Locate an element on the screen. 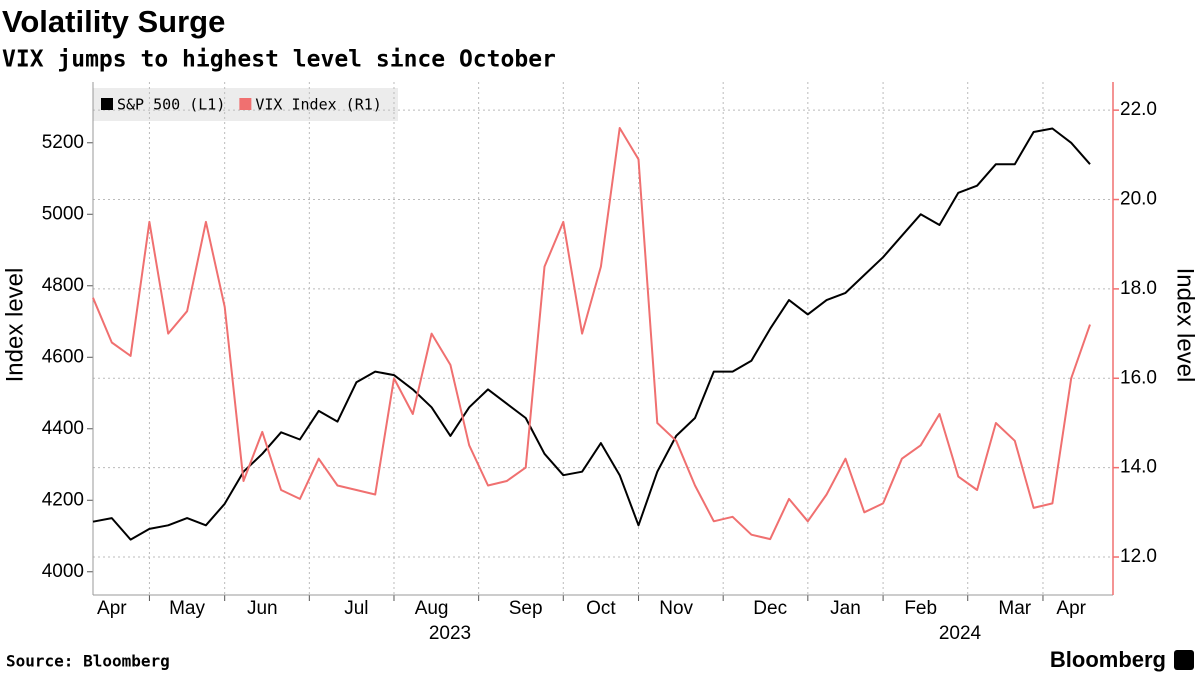 This screenshot has height=675, width=1200. y-tick-label: 4200 is located at coordinates (63, 499).